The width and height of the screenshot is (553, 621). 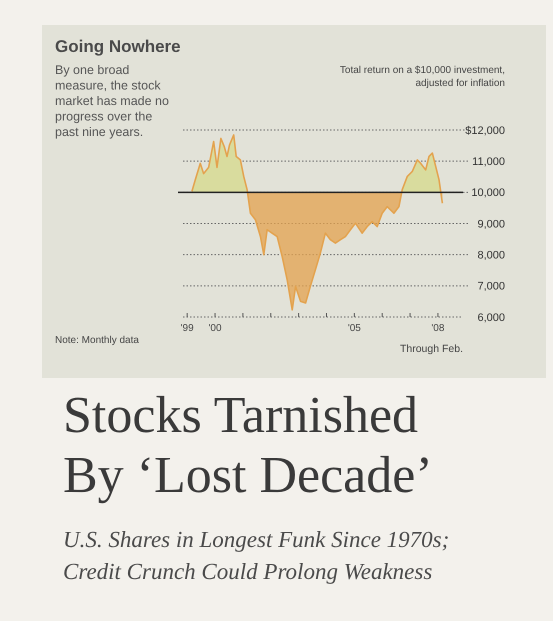 I want to click on text: Note: Monthly data, so click(x=97, y=340).